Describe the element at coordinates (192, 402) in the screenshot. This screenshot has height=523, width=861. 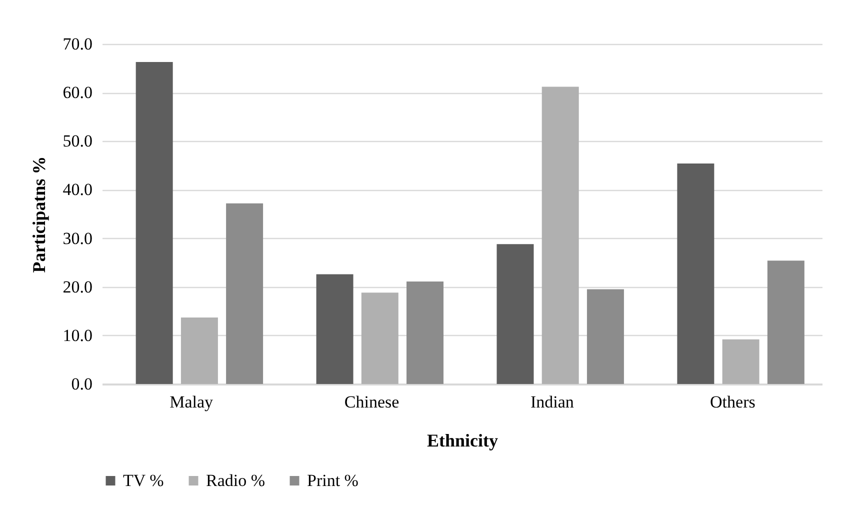
I see `x-tick-label: Malay` at that location.